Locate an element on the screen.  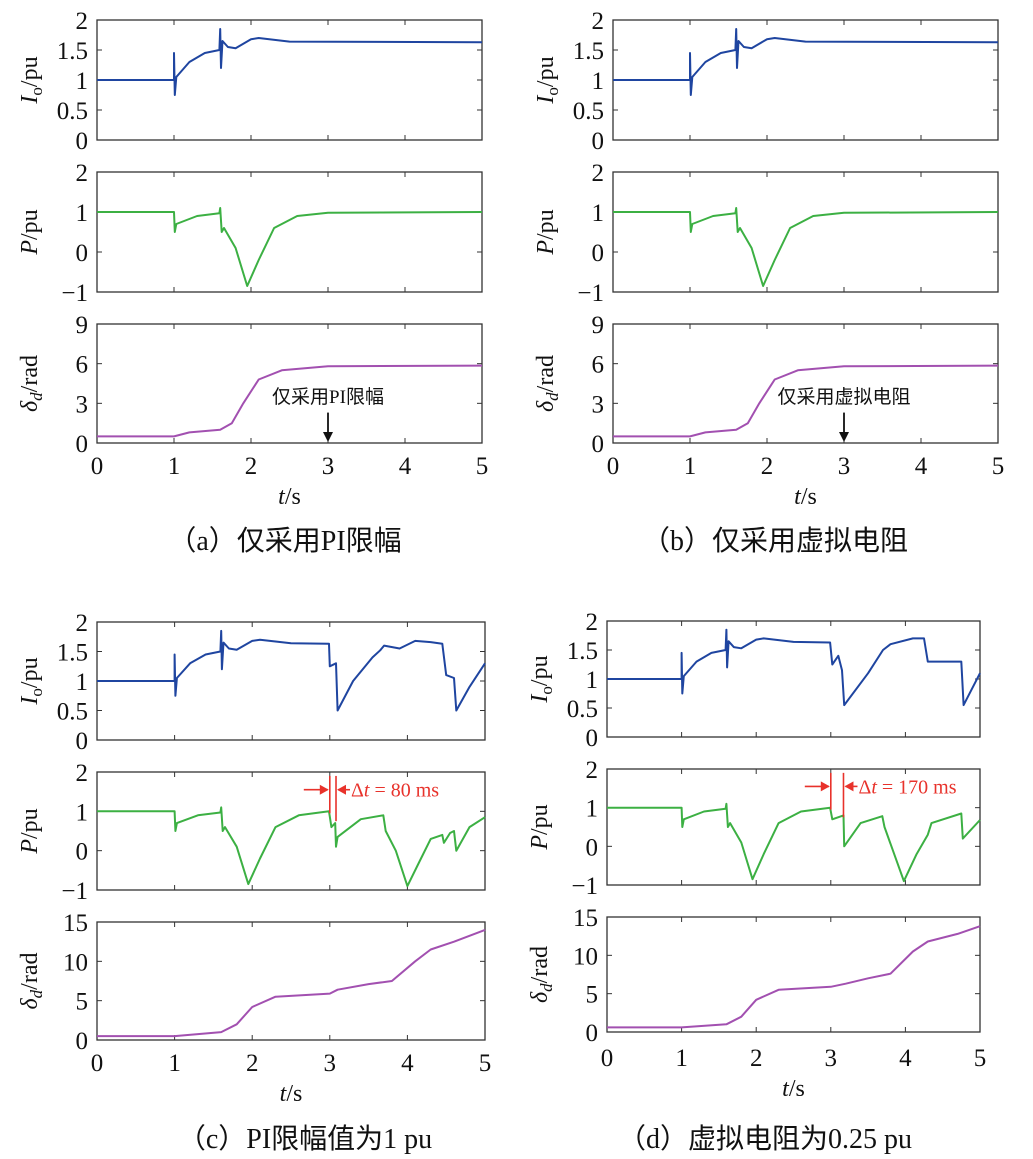
subplot-P: −1 0 1 2 P/pu Δt = 80 ms is located at coordinates (251, 832).